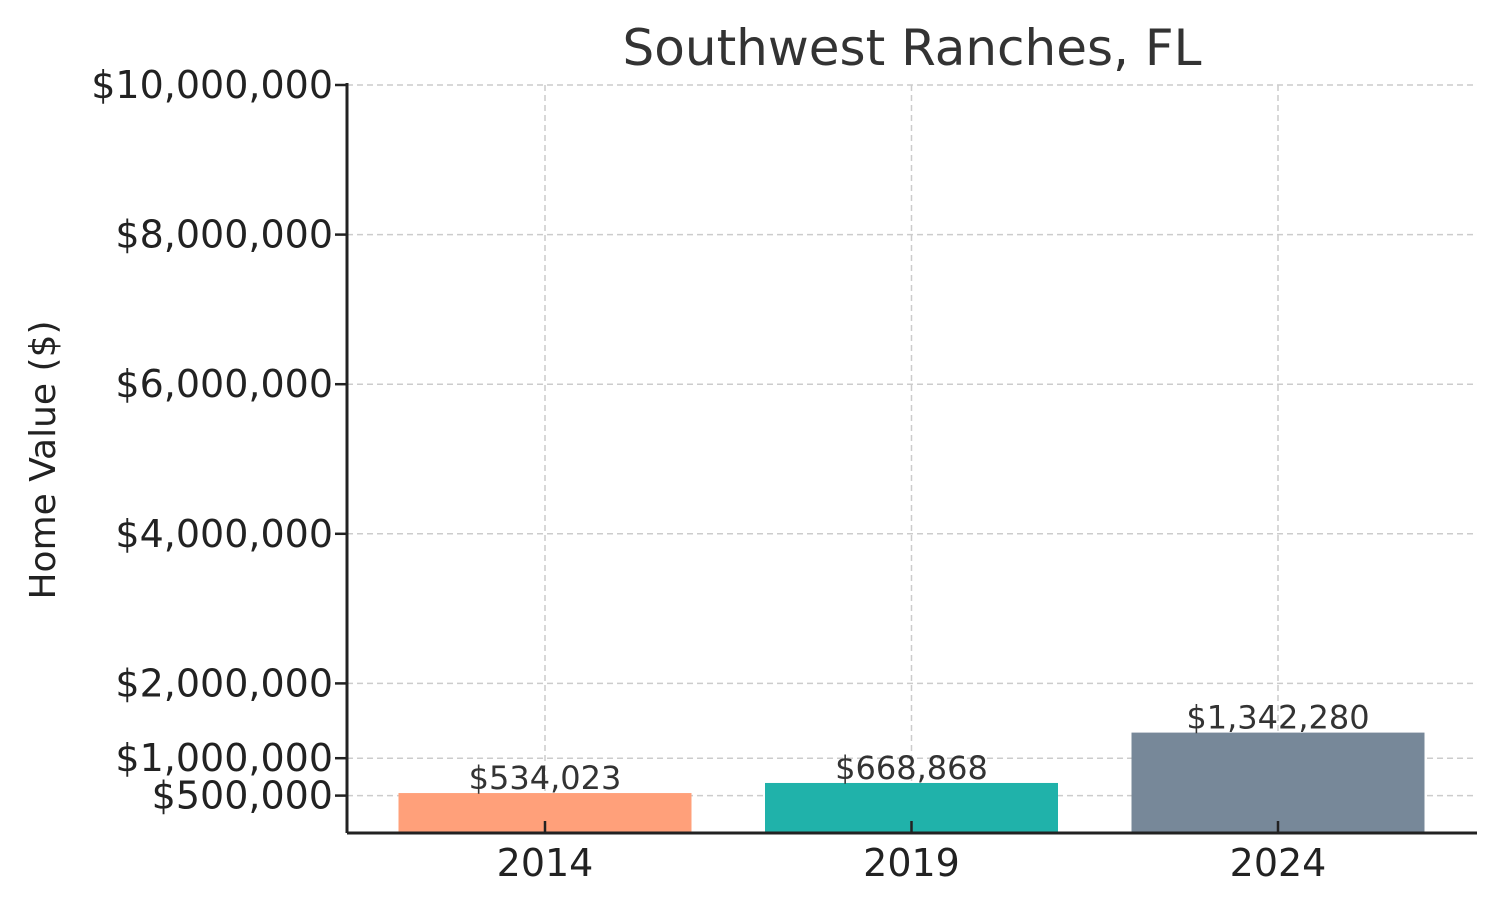 This screenshot has height=909, width=1500. I want to click on bar-2024, so click(1278, 782).